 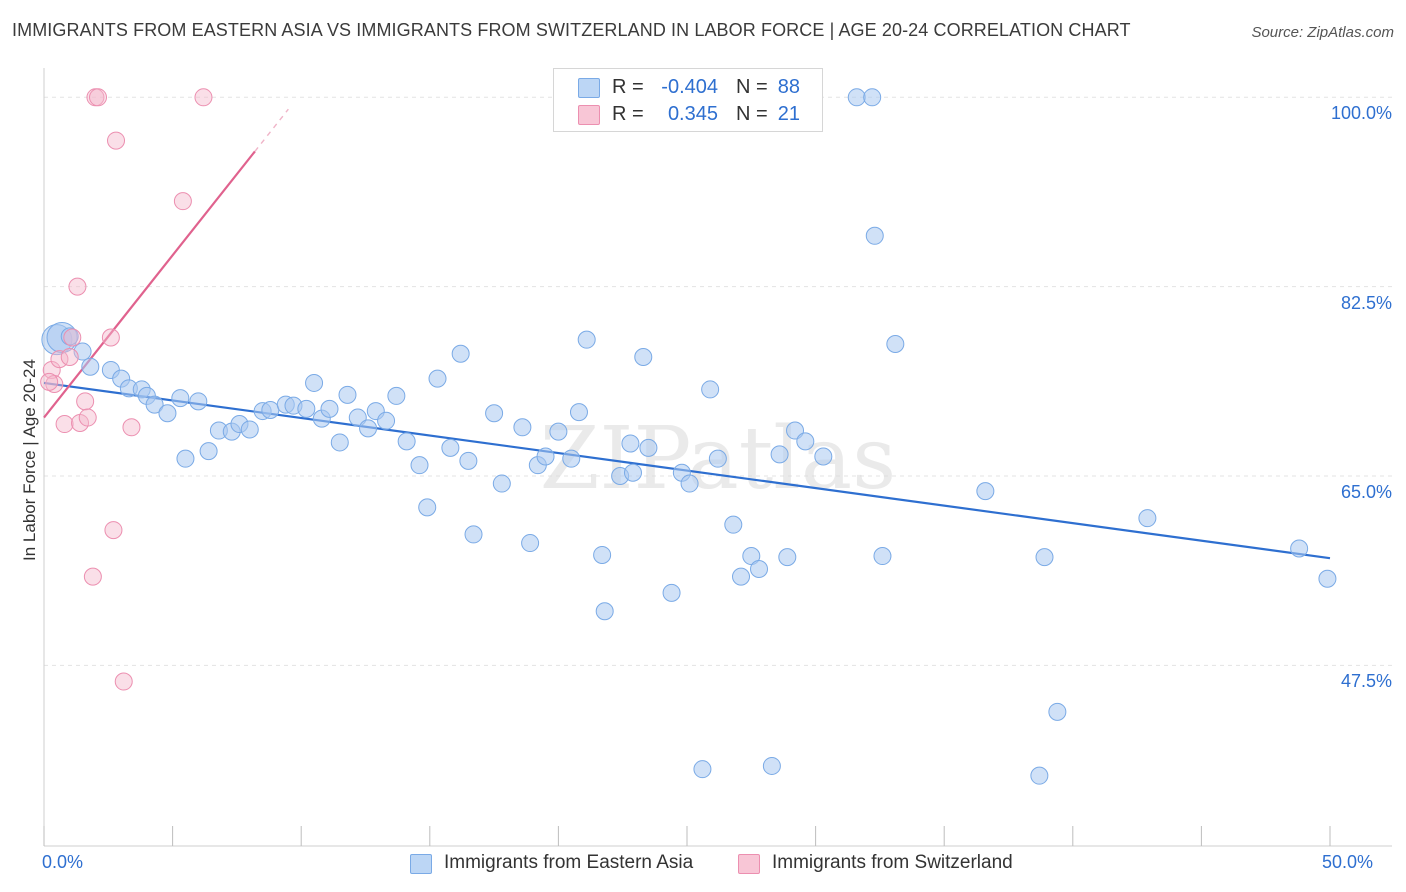 I want to click on y-tick-label: 65.0%, so click(x=1366, y=491).